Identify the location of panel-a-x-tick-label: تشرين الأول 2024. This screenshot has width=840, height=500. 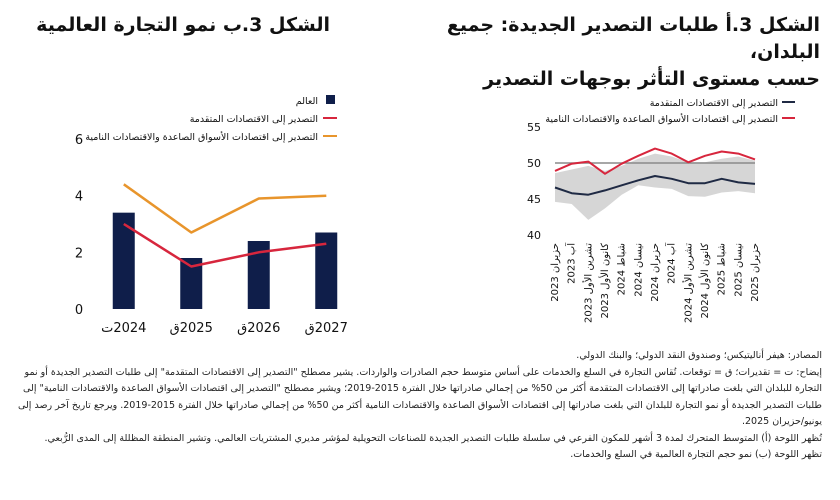
(687, 283).